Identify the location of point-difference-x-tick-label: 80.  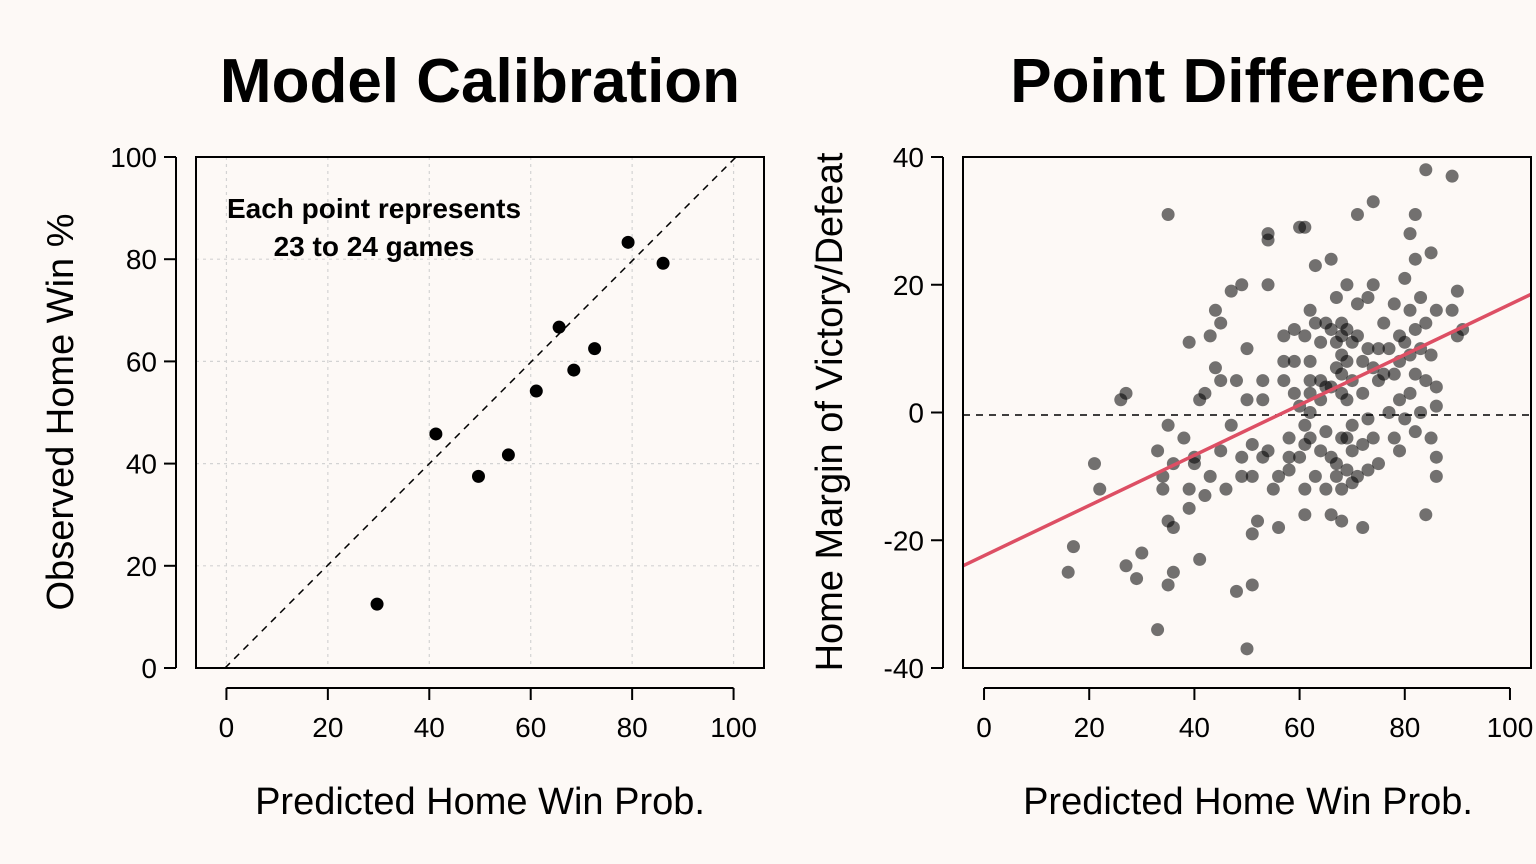
(1404, 727).